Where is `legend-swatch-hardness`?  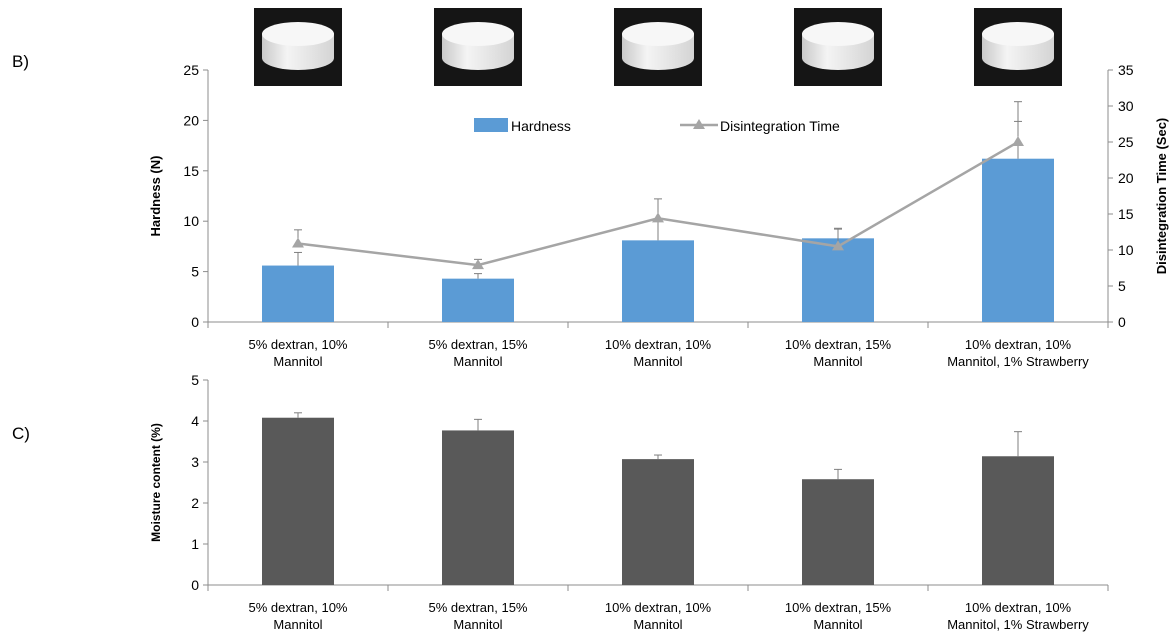
legend-swatch-hardness is located at coordinates (491, 125).